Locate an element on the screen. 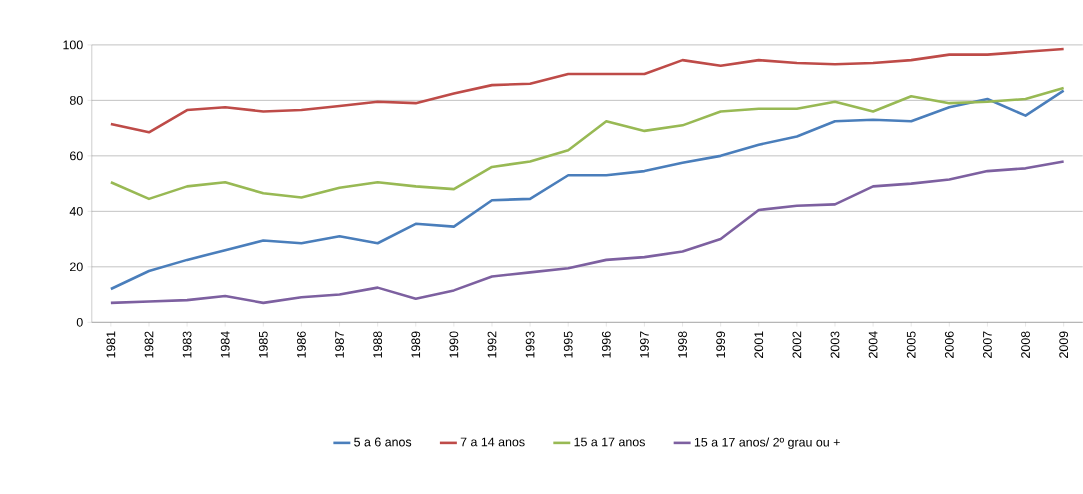 This screenshot has height=494, width=1083. x-tick-label: 1986 is located at coordinates (301, 344).